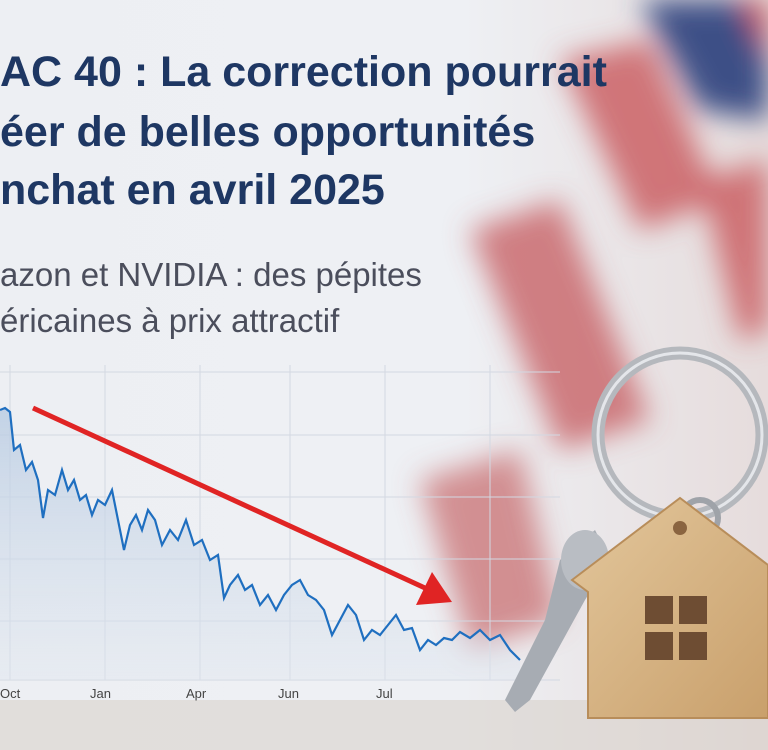 This screenshot has height=750, width=768. I want to click on x-label: Jun, so click(288, 693).